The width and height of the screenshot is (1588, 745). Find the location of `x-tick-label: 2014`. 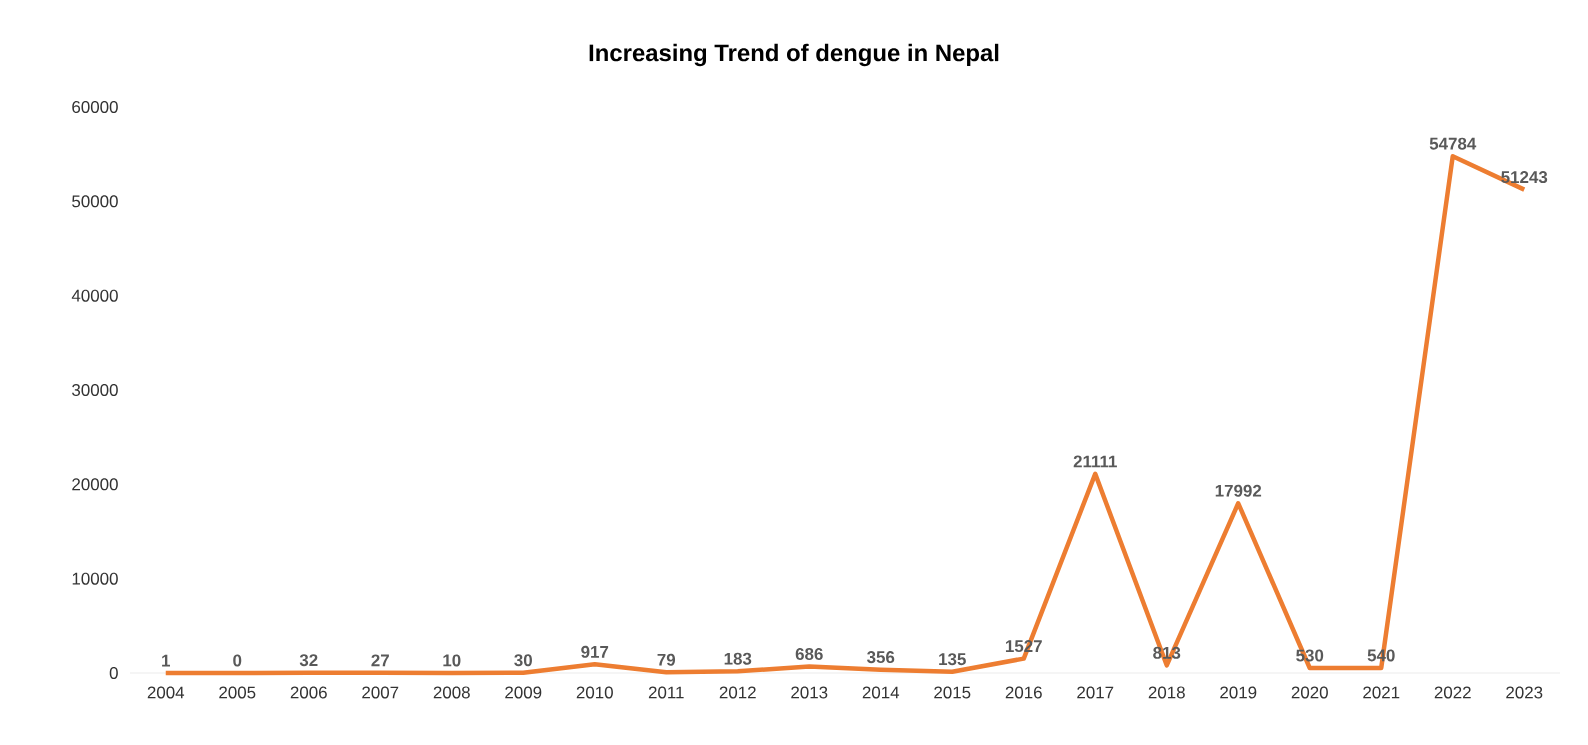

x-tick-label: 2014 is located at coordinates (881, 692).